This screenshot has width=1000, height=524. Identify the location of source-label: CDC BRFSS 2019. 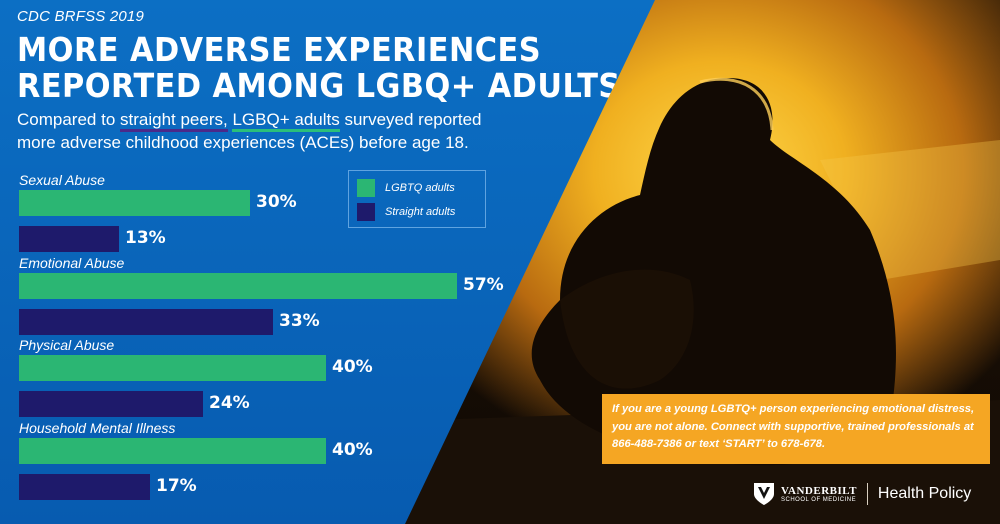
(81, 16).